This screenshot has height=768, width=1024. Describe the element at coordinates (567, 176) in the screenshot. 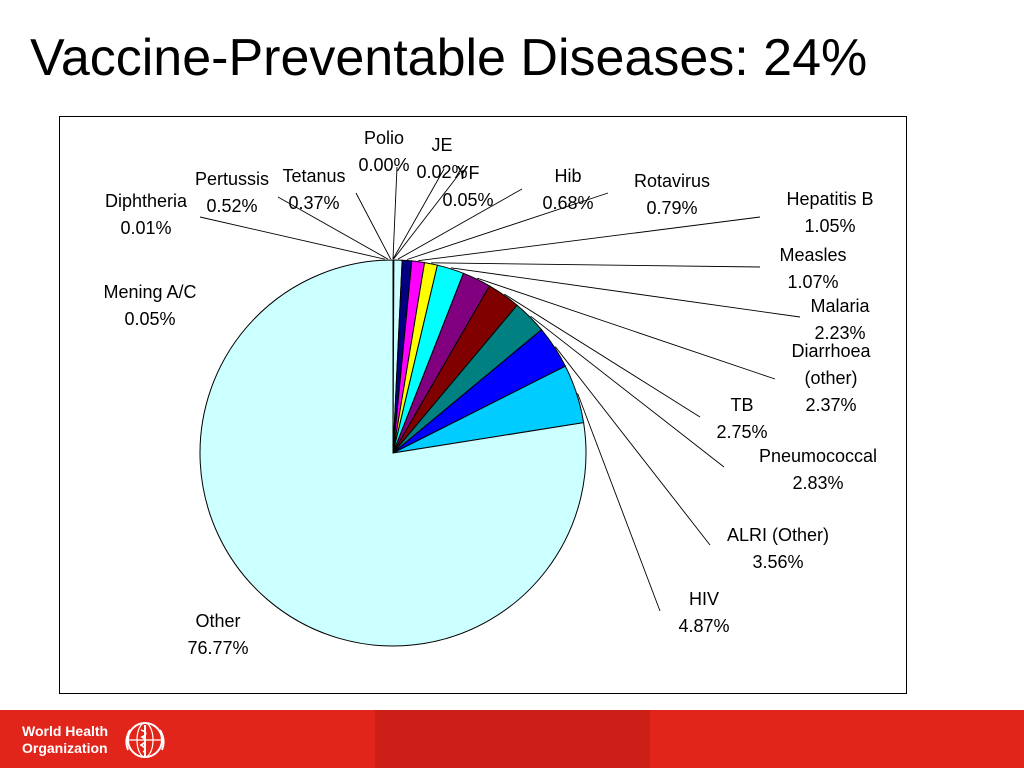

I see `data-label-name: Hib` at that location.